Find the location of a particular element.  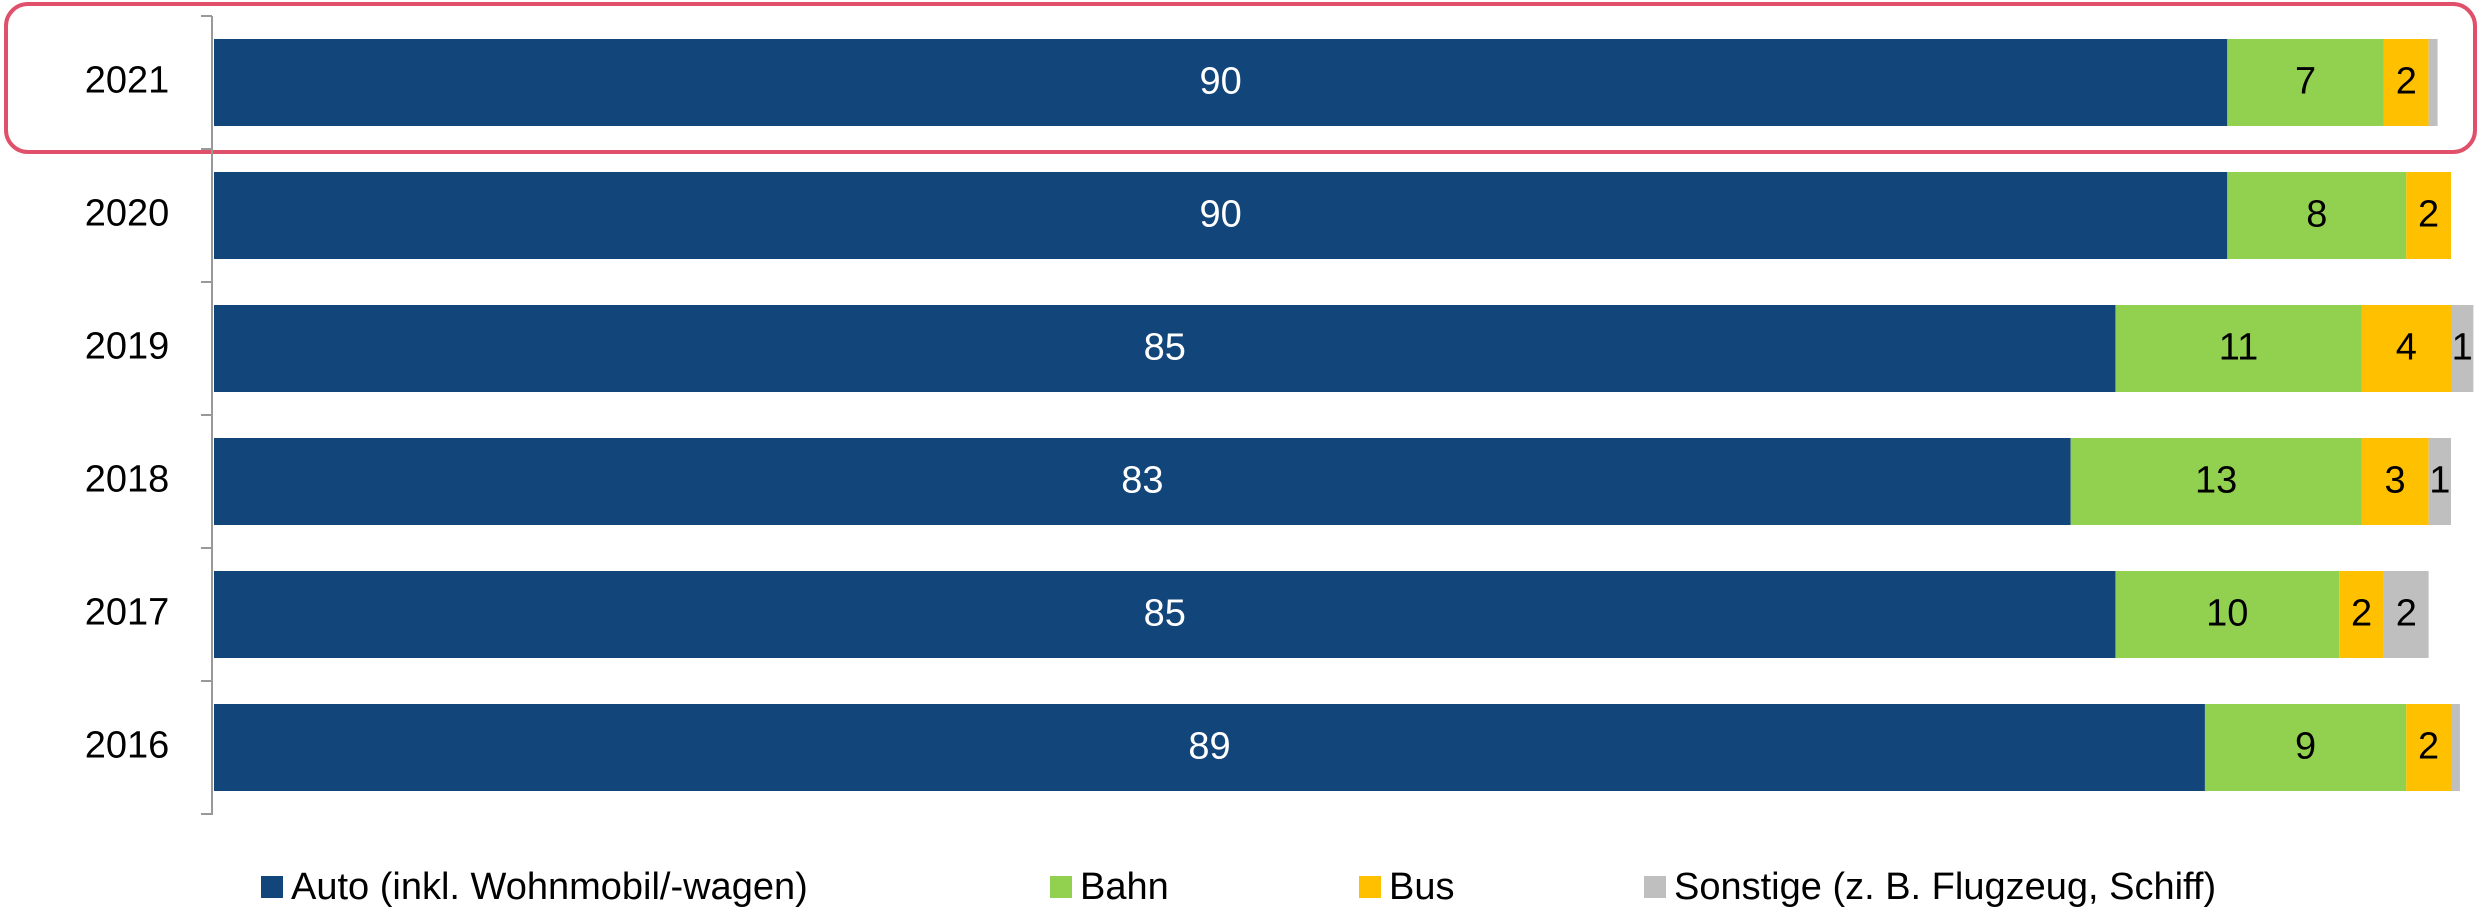

y-tick-label: 2021 is located at coordinates (127, 81).